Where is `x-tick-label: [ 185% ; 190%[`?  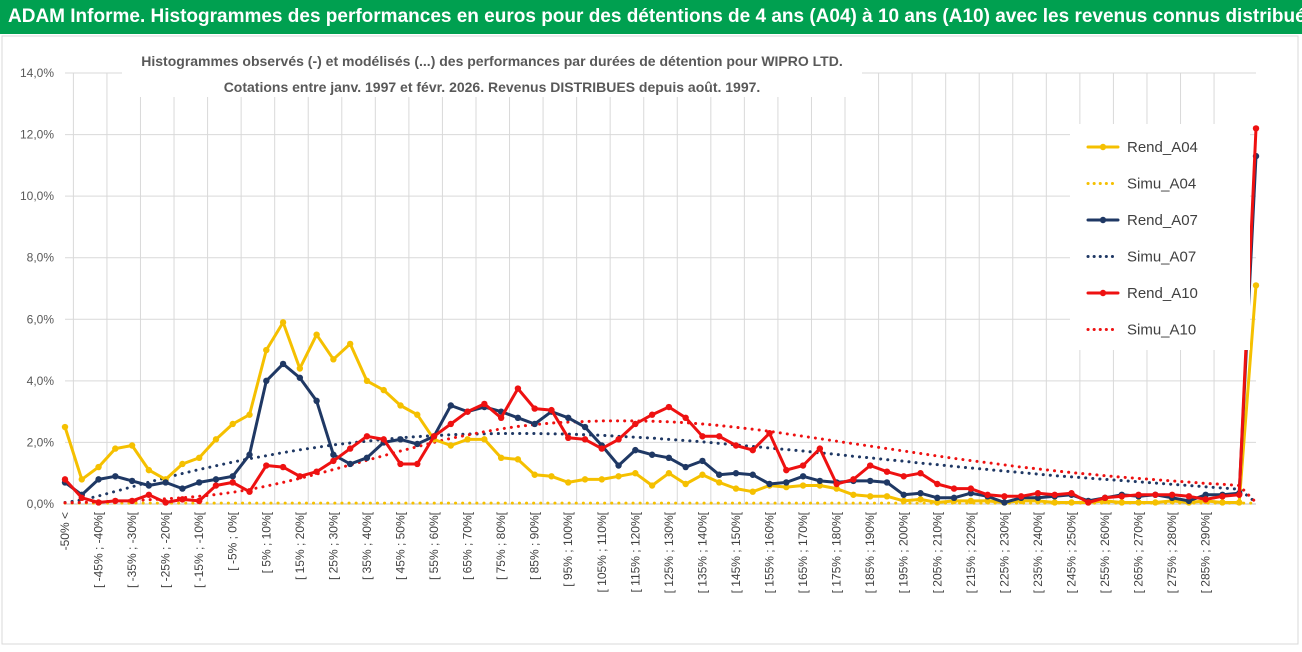 x-tick-label: [ 185% ; 190%[ is located at coordinates (870, 552).